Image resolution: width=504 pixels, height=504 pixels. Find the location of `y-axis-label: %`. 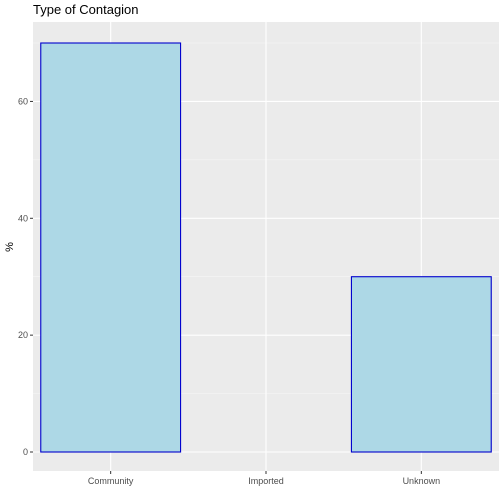

y-axis-label: % is located at coordinates (10, 247).